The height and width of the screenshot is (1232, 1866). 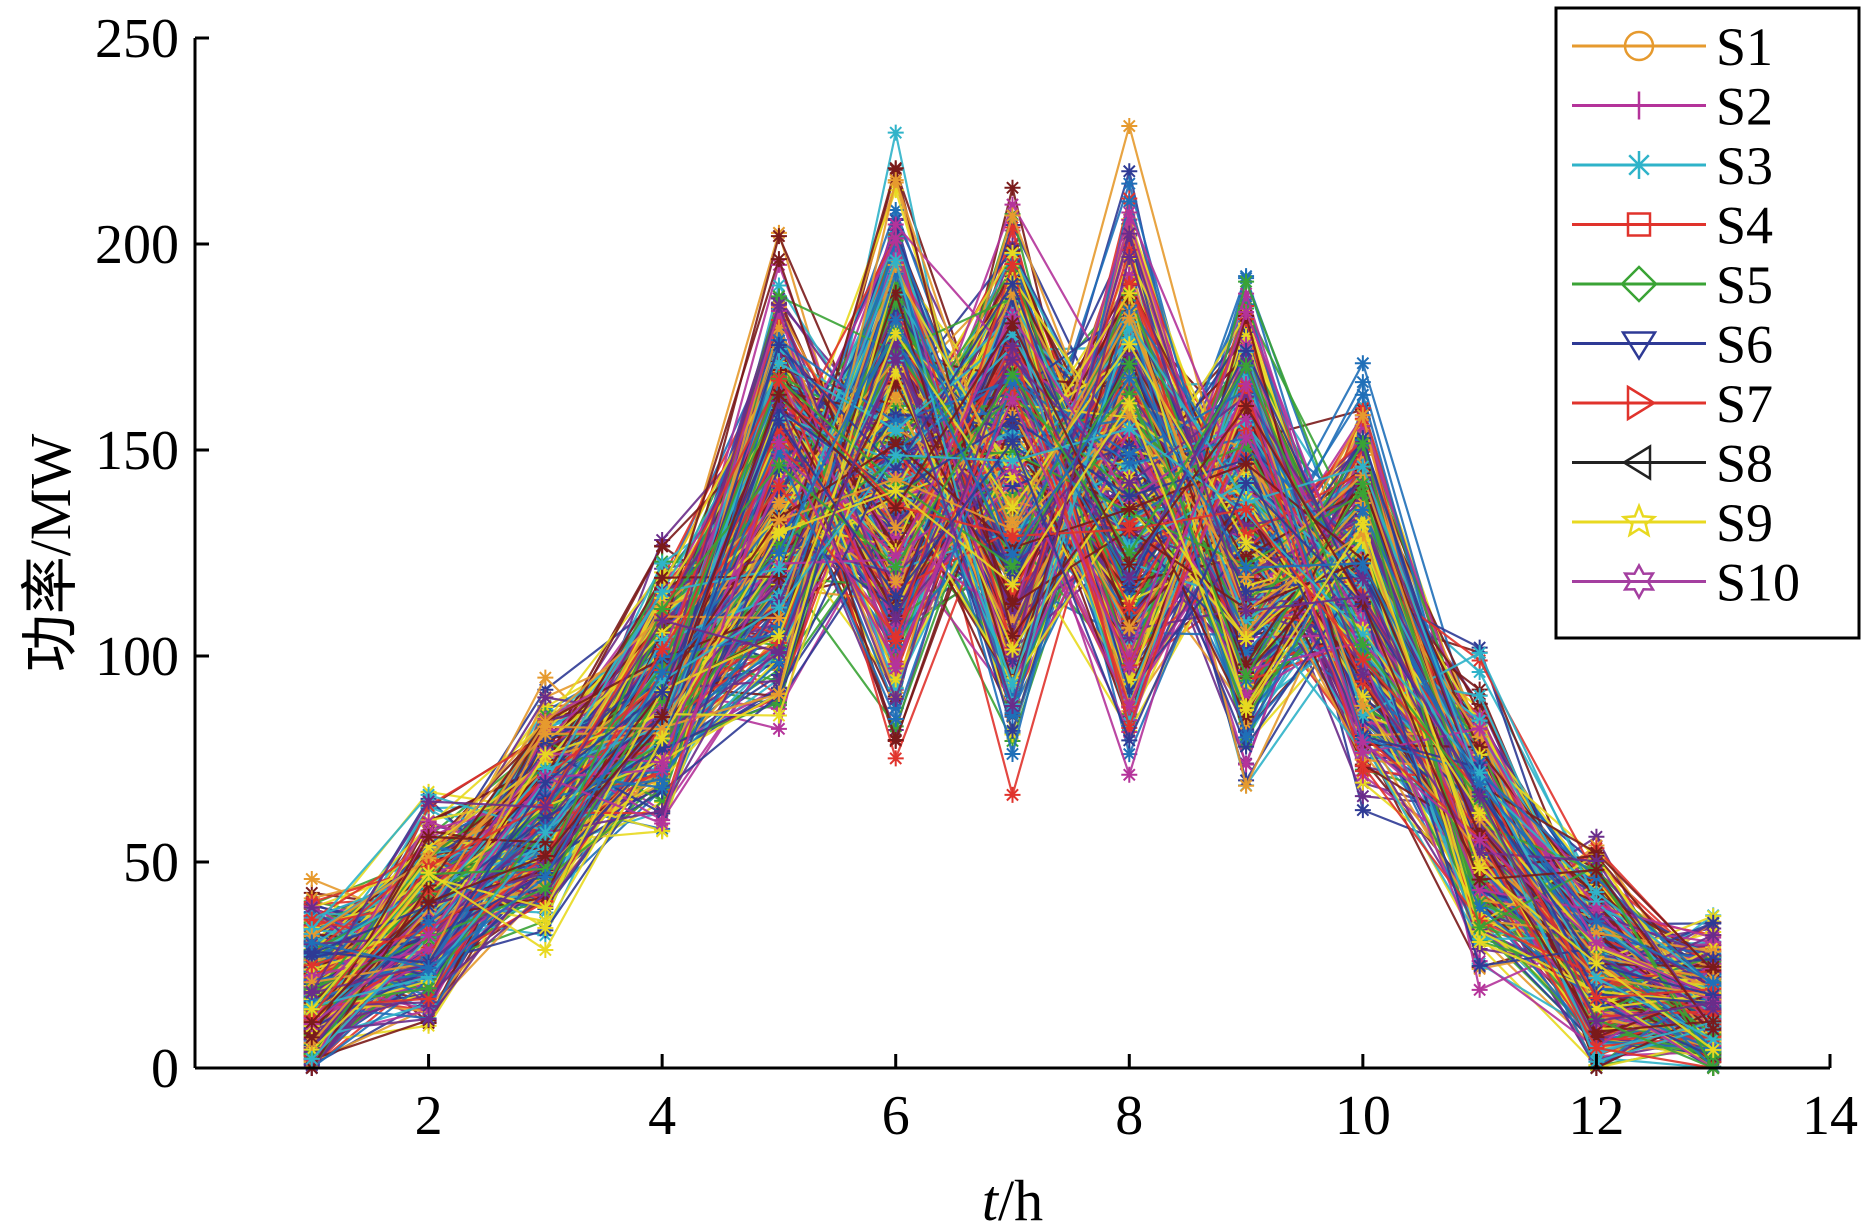 I want to click on legend-item-s5: S5, so click(x=1672, y=285).